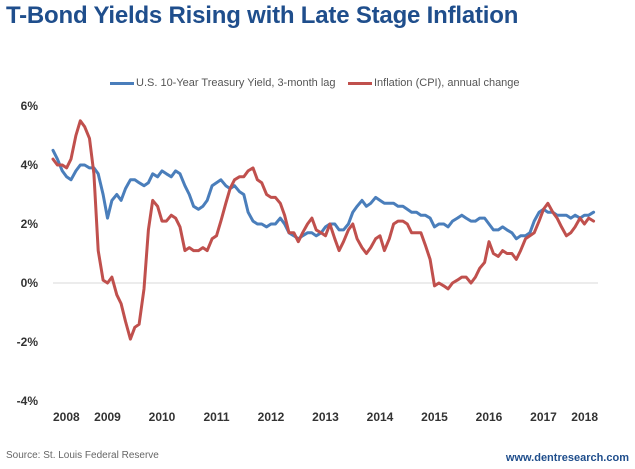  What do you see at coordinates (434, 417) in the screenshot?
I see `x-tick-label: 2015` at bounding box center [434, 417].